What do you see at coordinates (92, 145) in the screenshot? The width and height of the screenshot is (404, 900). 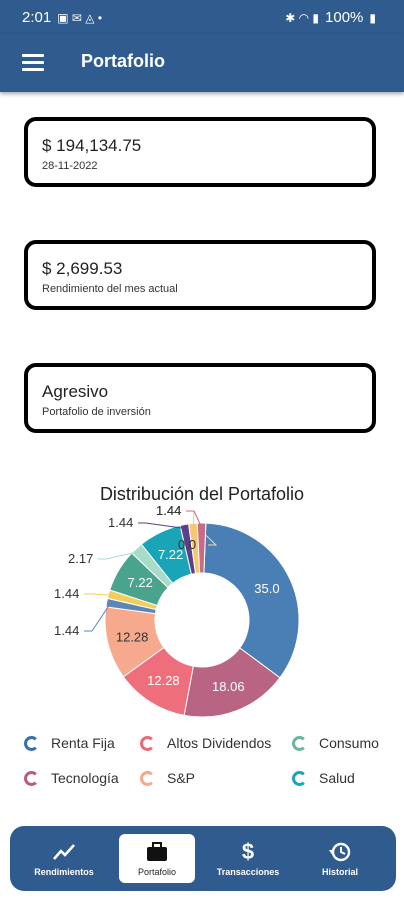 I see `balance-value: $ 194,134.75` at bounding box center [92, 145].